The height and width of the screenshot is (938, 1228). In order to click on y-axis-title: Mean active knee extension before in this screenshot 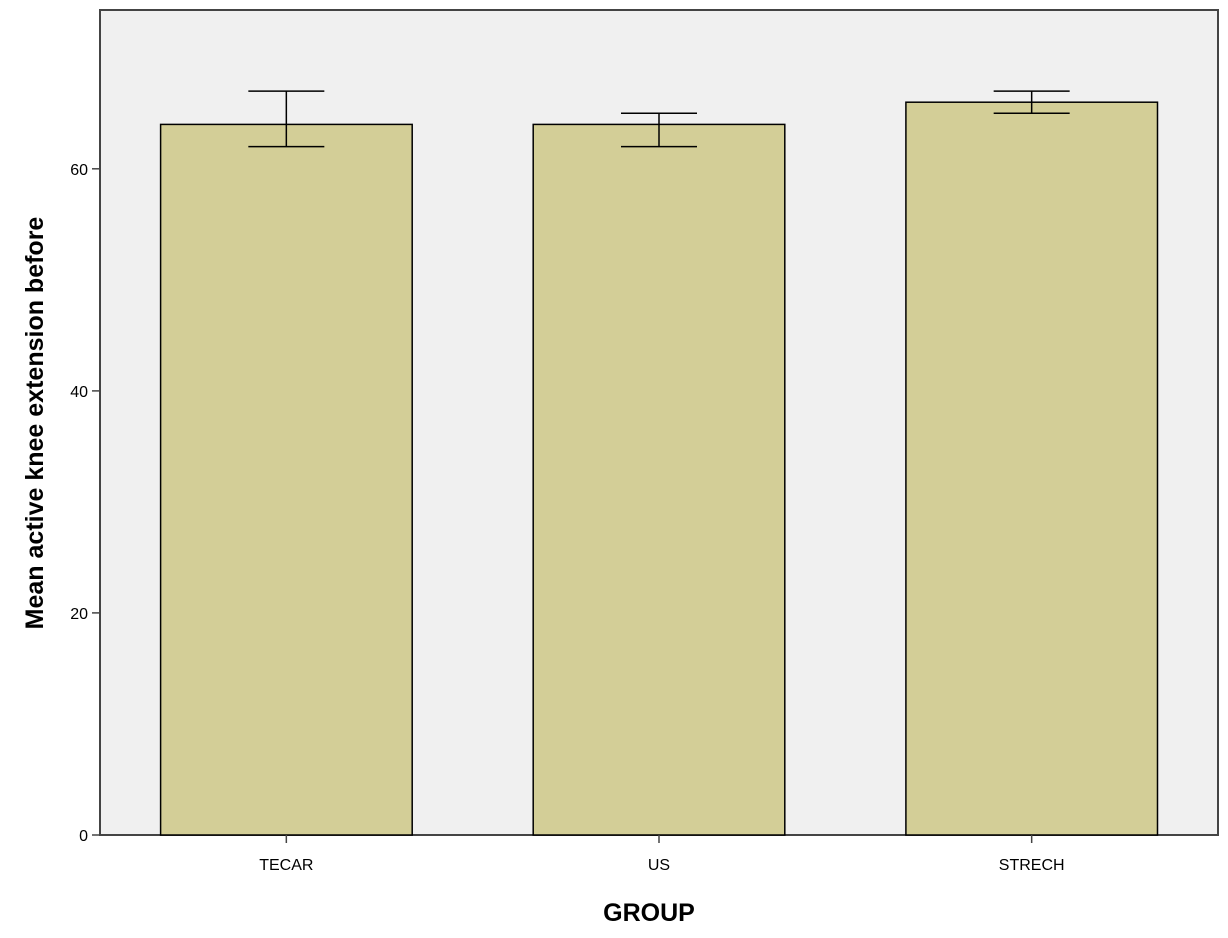, I will do `click(35, 423)`.